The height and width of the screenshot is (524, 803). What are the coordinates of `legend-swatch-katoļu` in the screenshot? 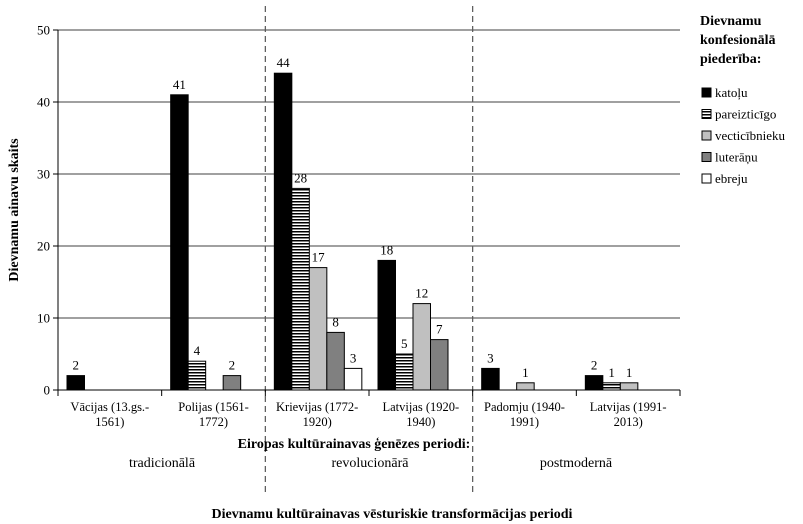 It's located at (706, 92).